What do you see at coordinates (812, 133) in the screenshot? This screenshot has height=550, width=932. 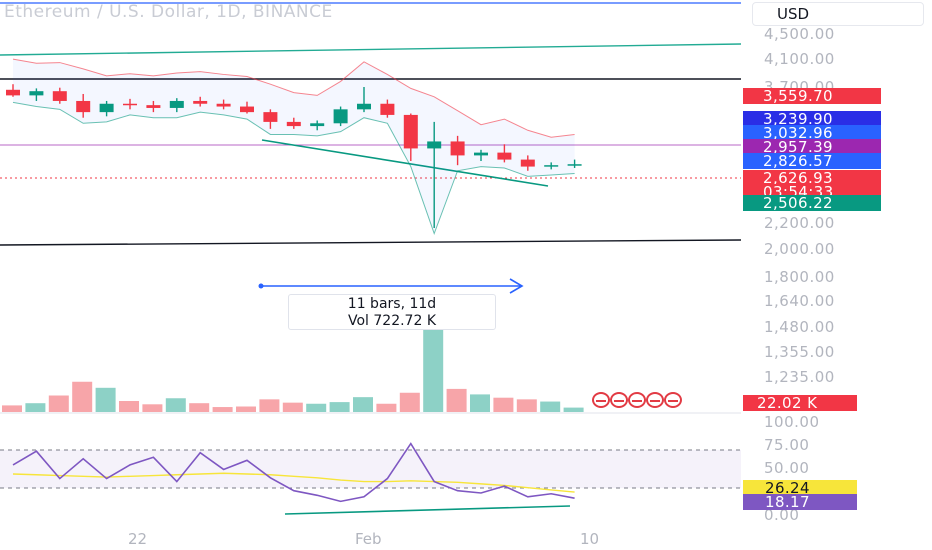 I see `price-tag: 3,032.96` at bounding box center [812, 133].